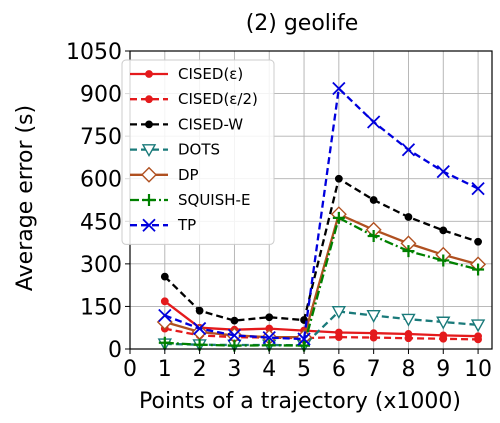 The image size is (500, 423). Describe the element at coordinates (115, 350) in the screenshot. I see `y-tick-label: 0` at that location.